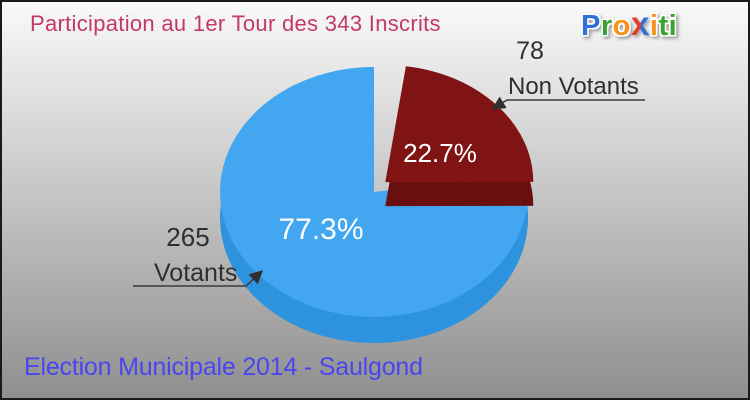 This screenshot has height=400, width=750. What do you see at coordinates (621, 26) in the screenshot?
I see `logo-letter: o` at bounding box center [621, 26].